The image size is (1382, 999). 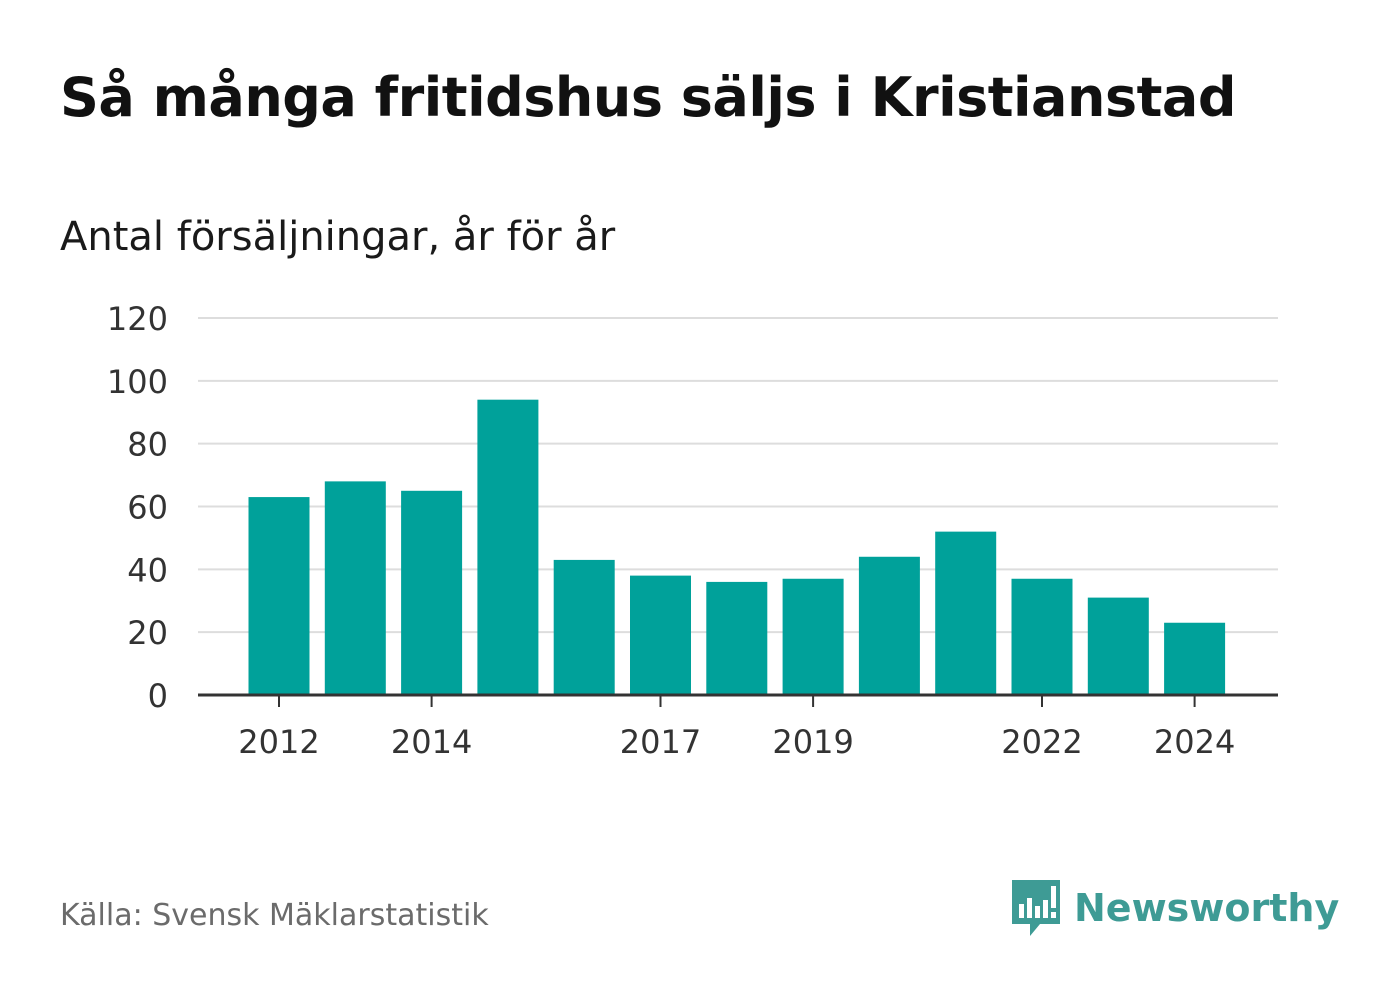 What do you see at coordinates (278, 742) in the screenshot?
I see `x-tick-label: 2012` at bounding box center [278, 742].